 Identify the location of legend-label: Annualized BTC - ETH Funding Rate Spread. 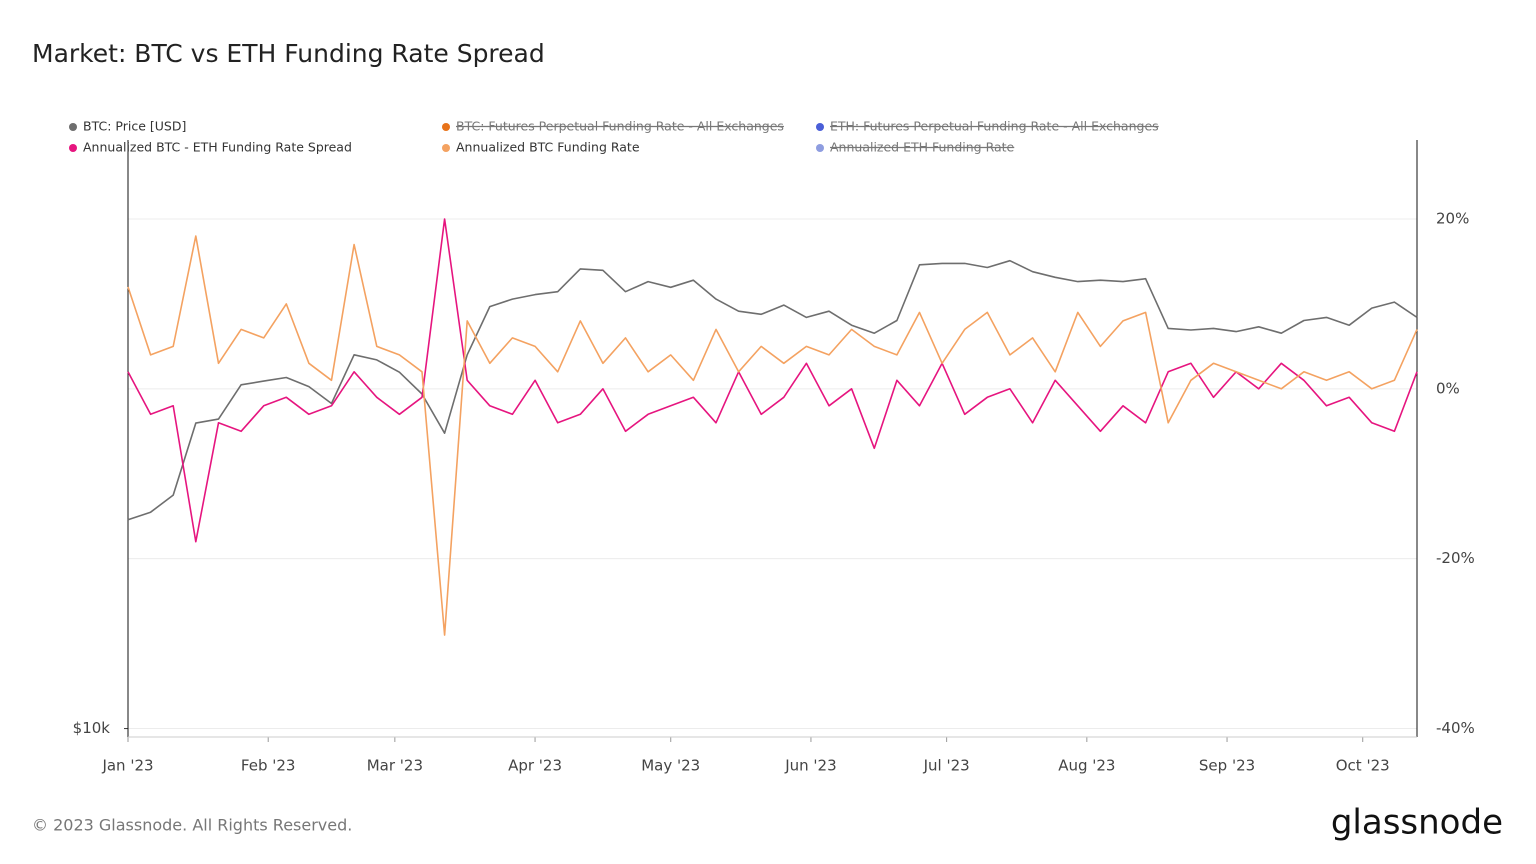
(217, 147).